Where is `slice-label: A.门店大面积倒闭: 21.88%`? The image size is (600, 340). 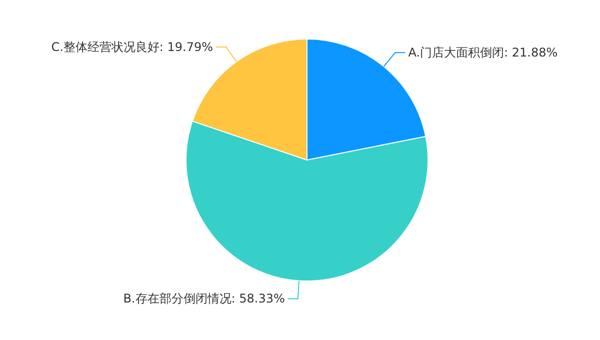
slice-label: A.门店大面积倒闭: 21.88% is located at coordinates (483, 53).